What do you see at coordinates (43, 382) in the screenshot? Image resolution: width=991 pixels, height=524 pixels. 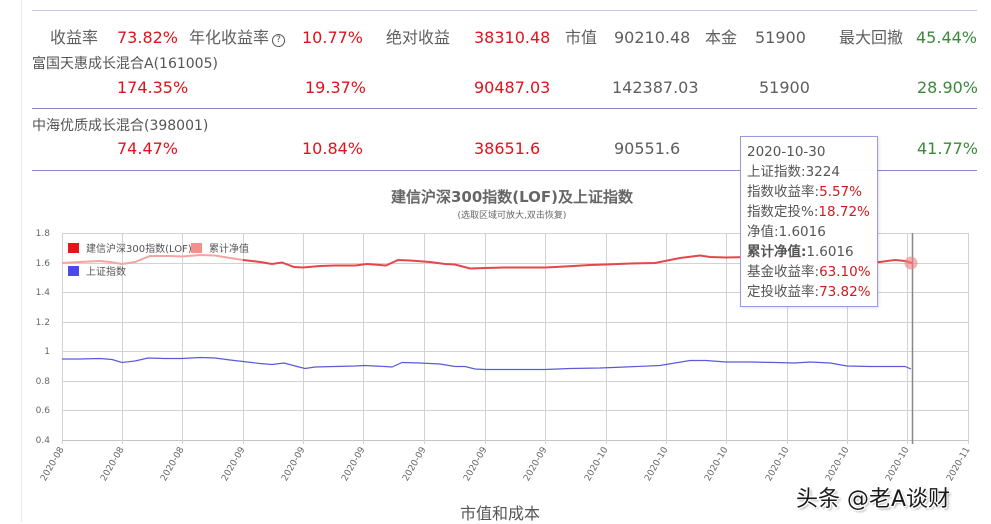 I see `svg-text: 0.8` at bounding box center [43, 382].